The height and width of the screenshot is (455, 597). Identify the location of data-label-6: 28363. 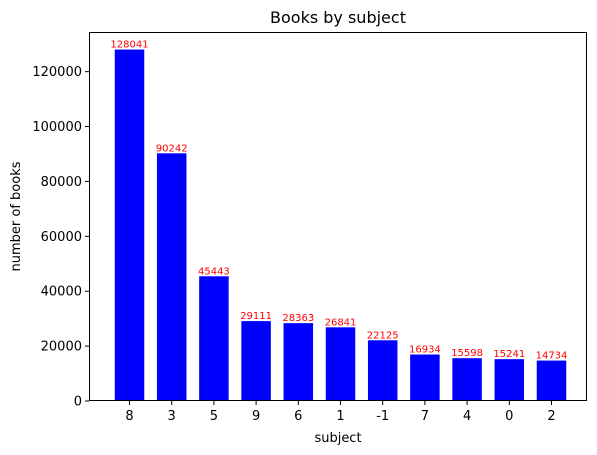
(298, 318).